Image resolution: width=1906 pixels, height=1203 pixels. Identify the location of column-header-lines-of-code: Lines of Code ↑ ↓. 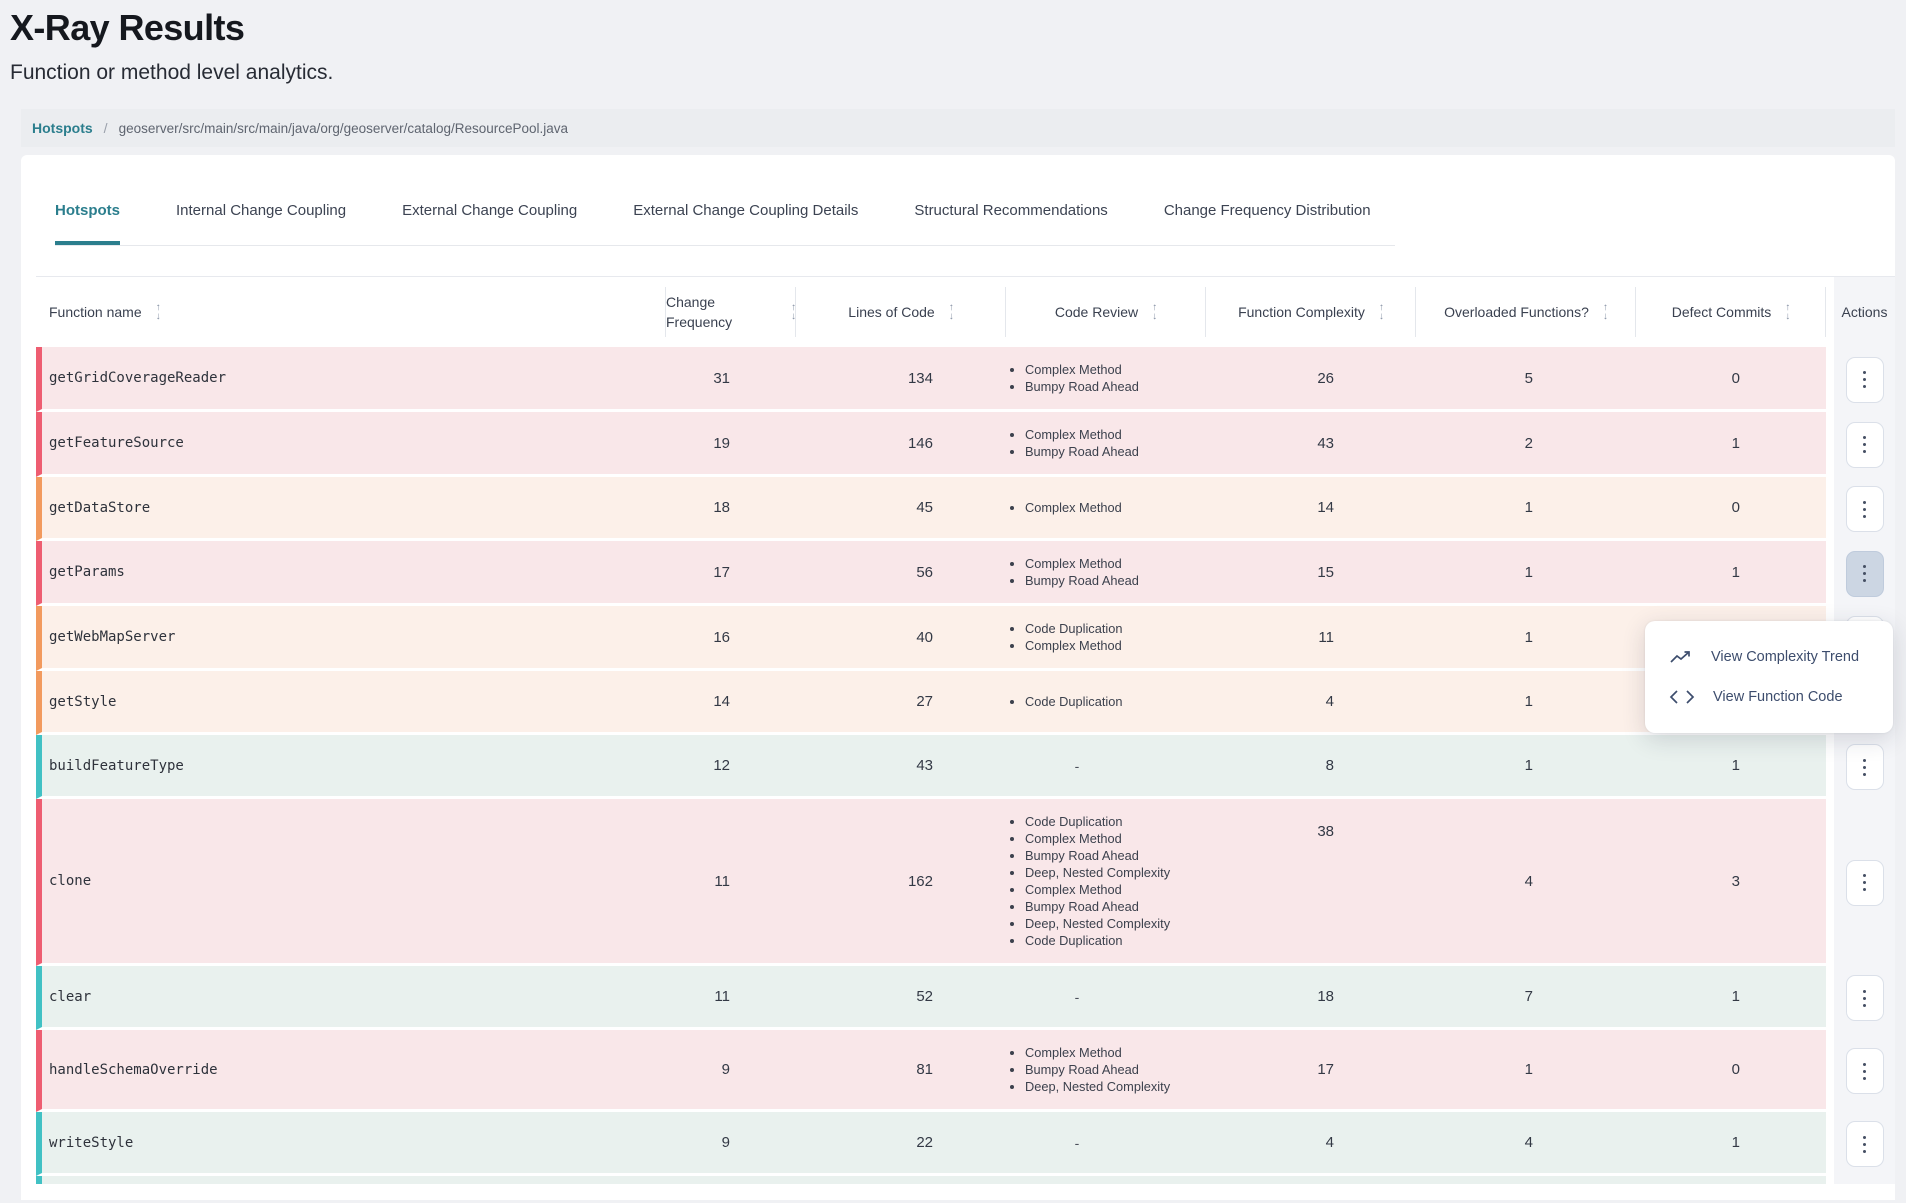
(901, 312).